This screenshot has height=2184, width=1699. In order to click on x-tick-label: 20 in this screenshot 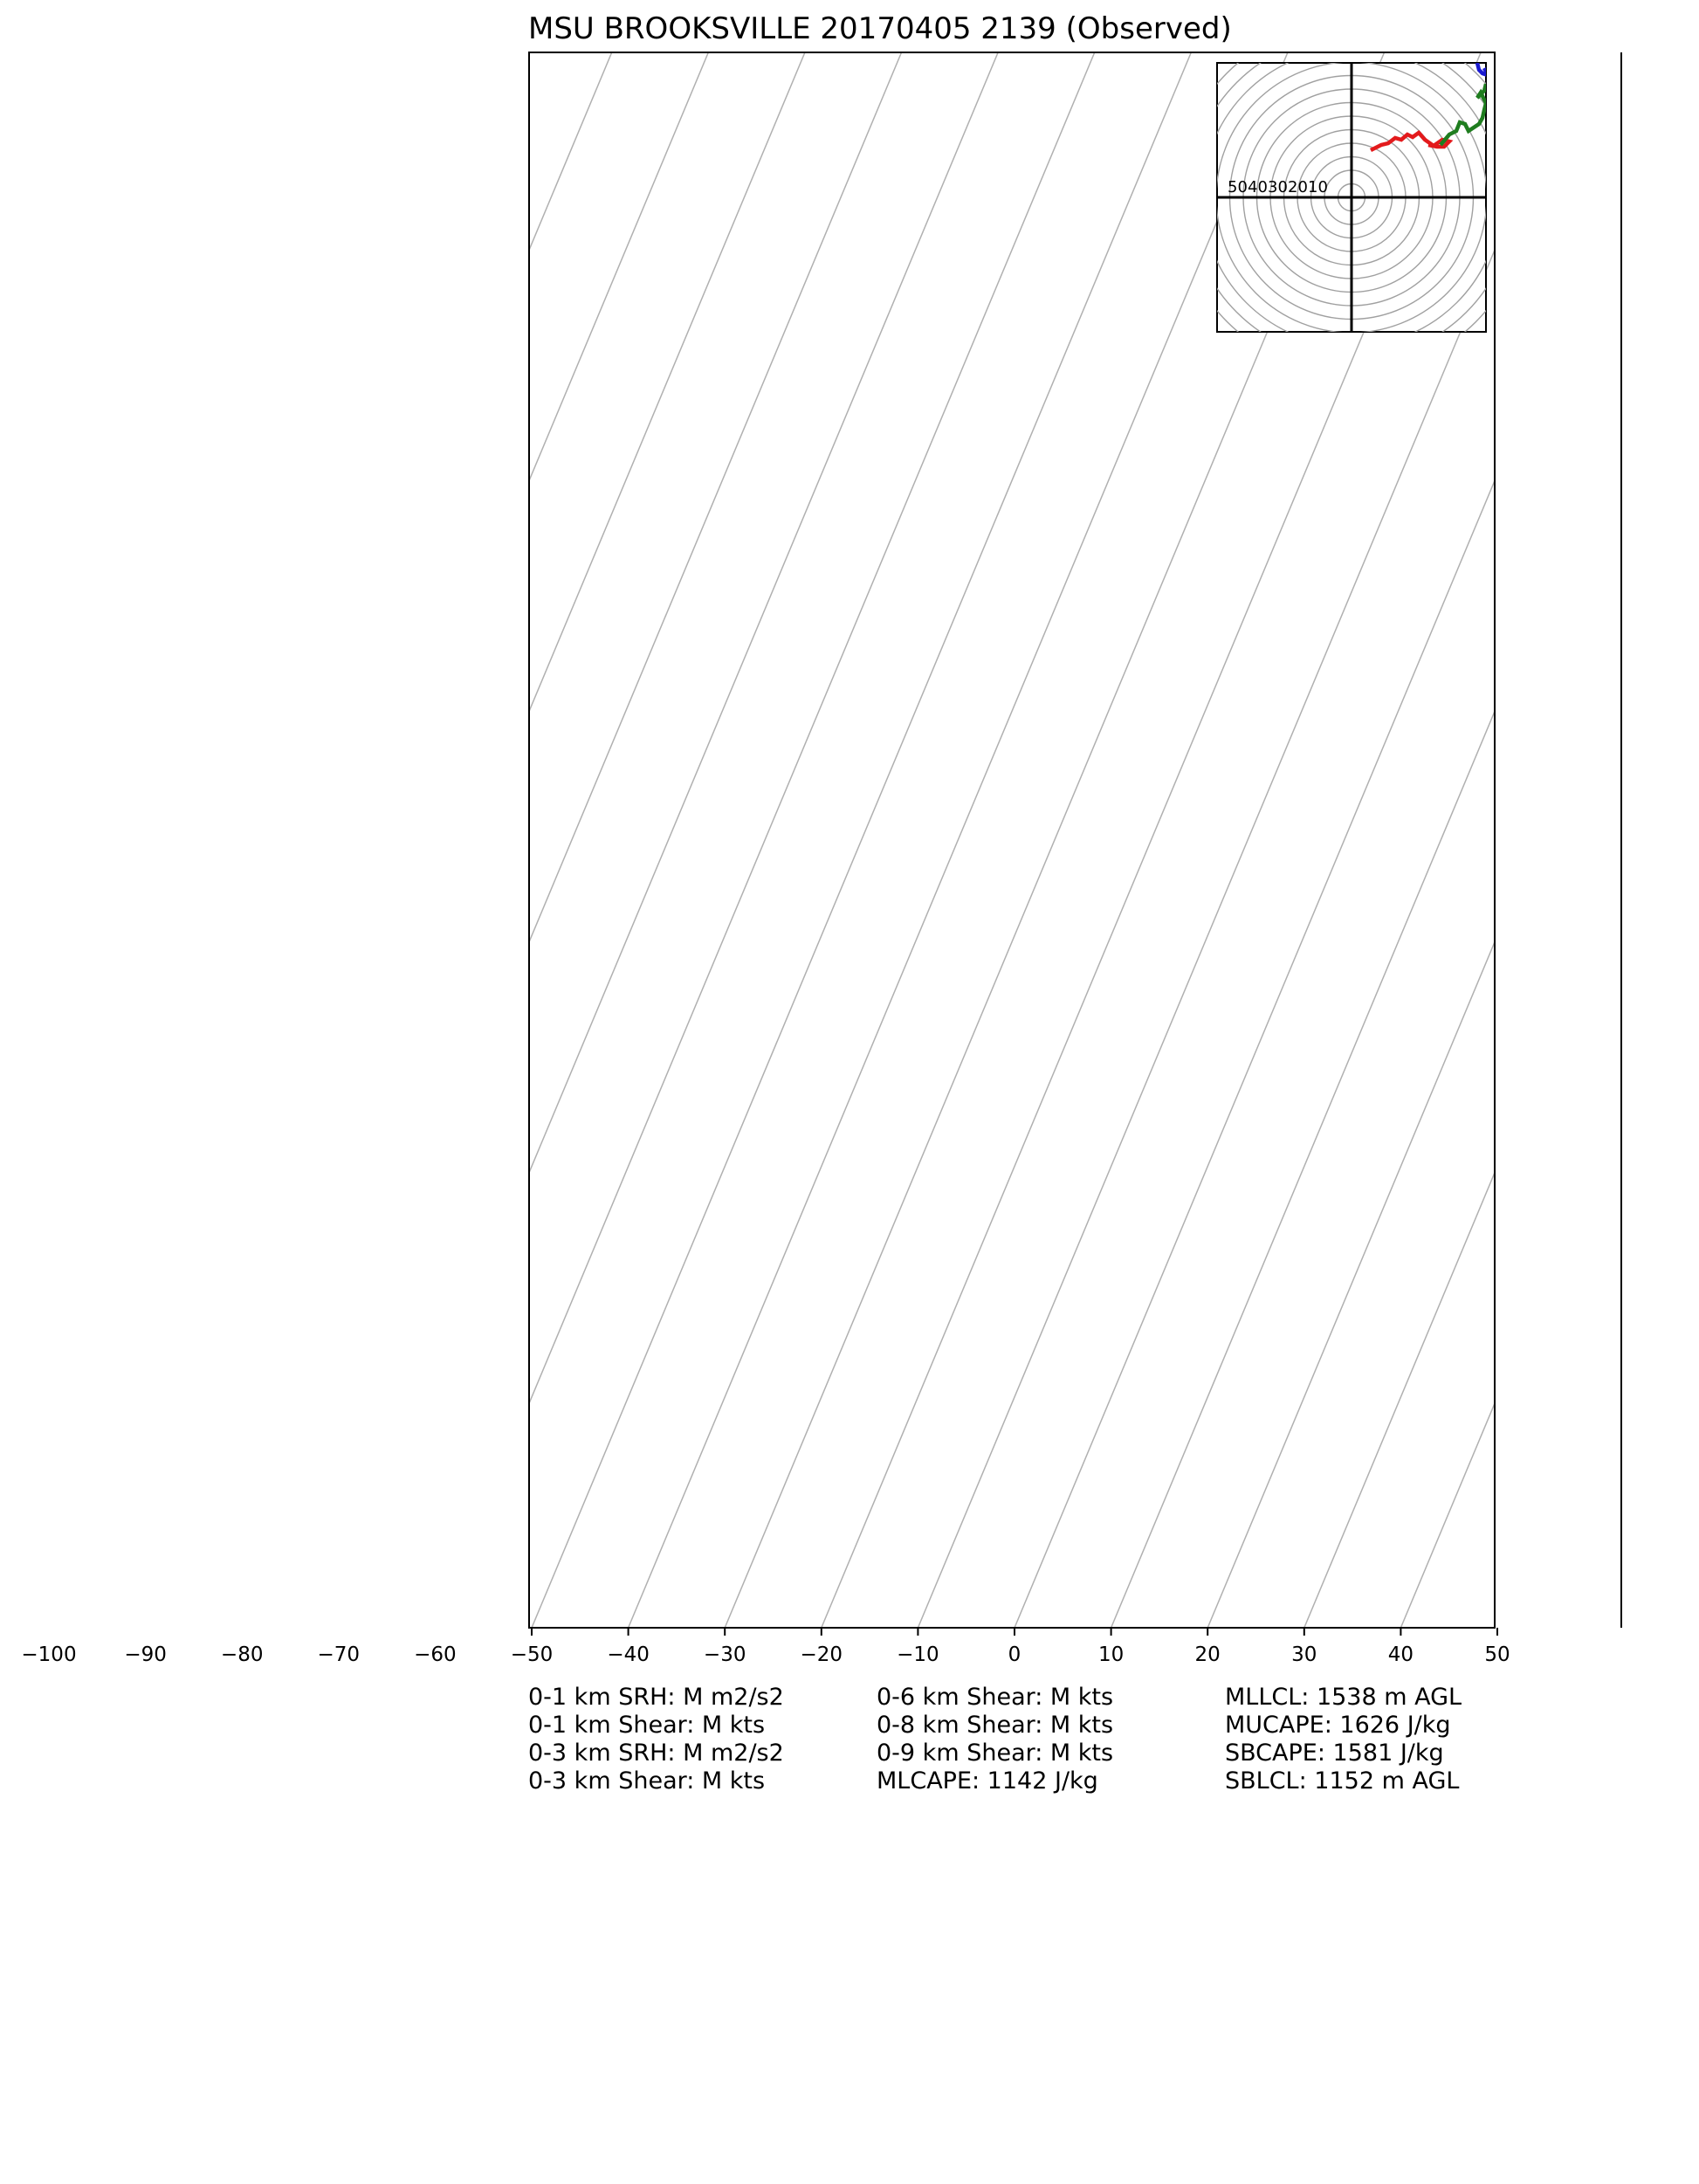, I will do `click(1208, 1654)`.